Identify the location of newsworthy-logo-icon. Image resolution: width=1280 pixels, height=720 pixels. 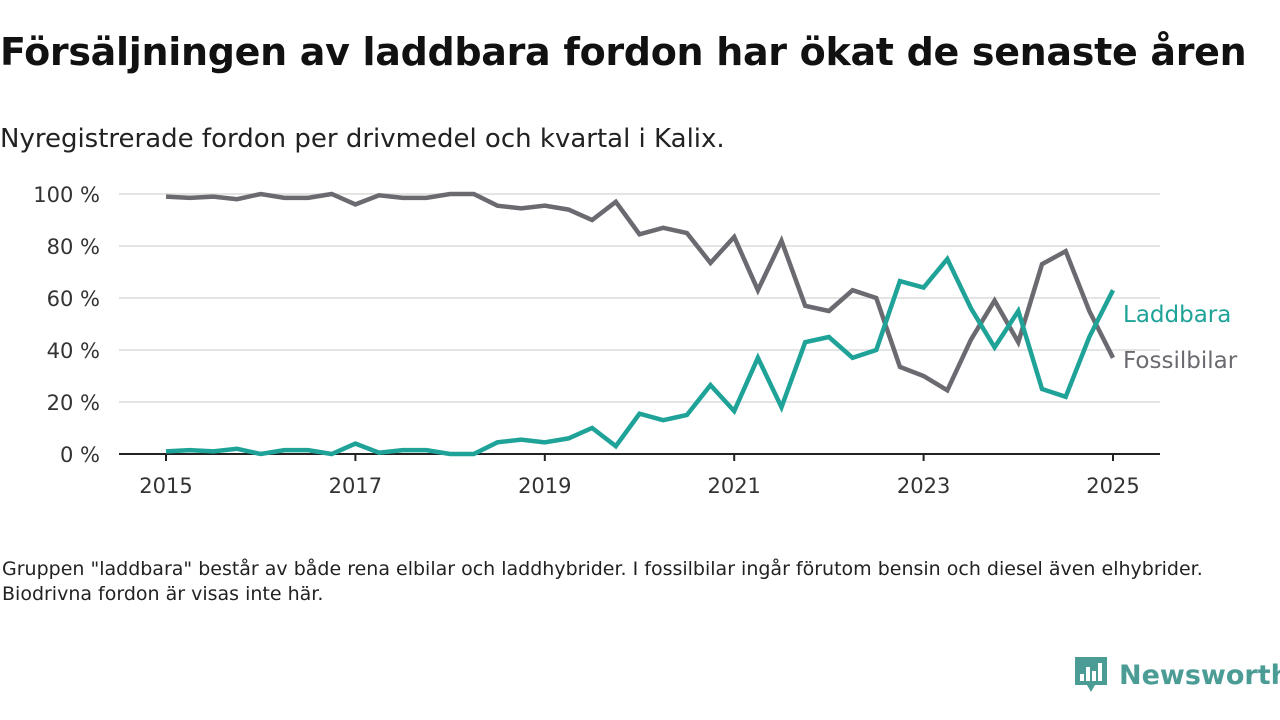
(1091, 674).